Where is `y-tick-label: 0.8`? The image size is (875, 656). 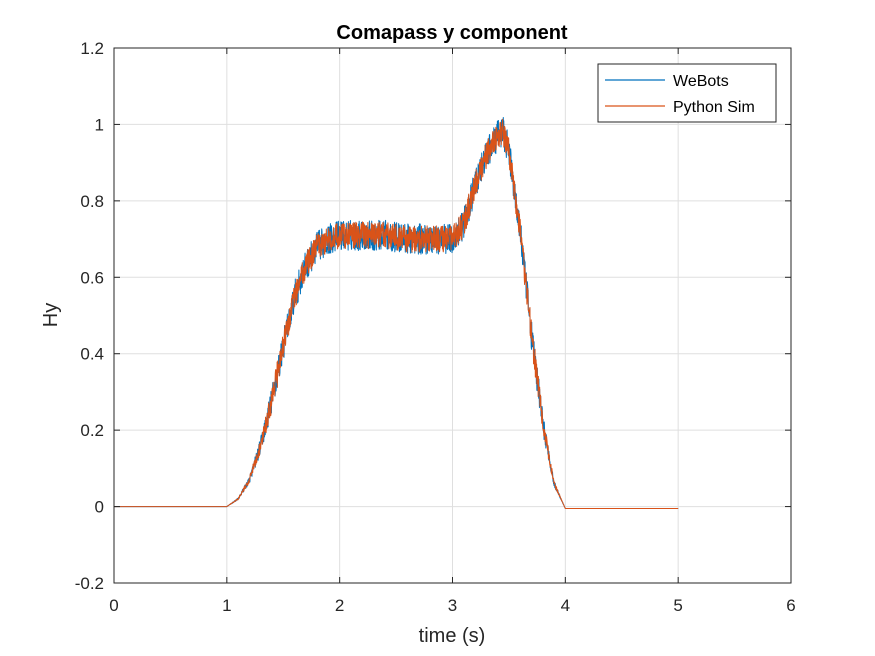
y-tick-label: 0.8 is located at coordinates (92, 201).